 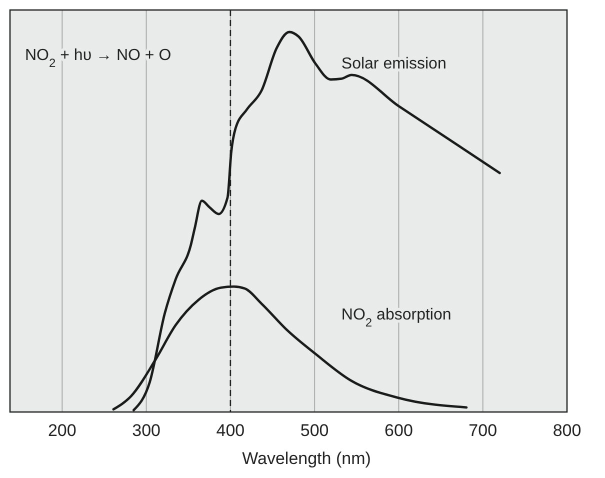 I want to click on x-tick-label: 400, so click(x=230, y=430).